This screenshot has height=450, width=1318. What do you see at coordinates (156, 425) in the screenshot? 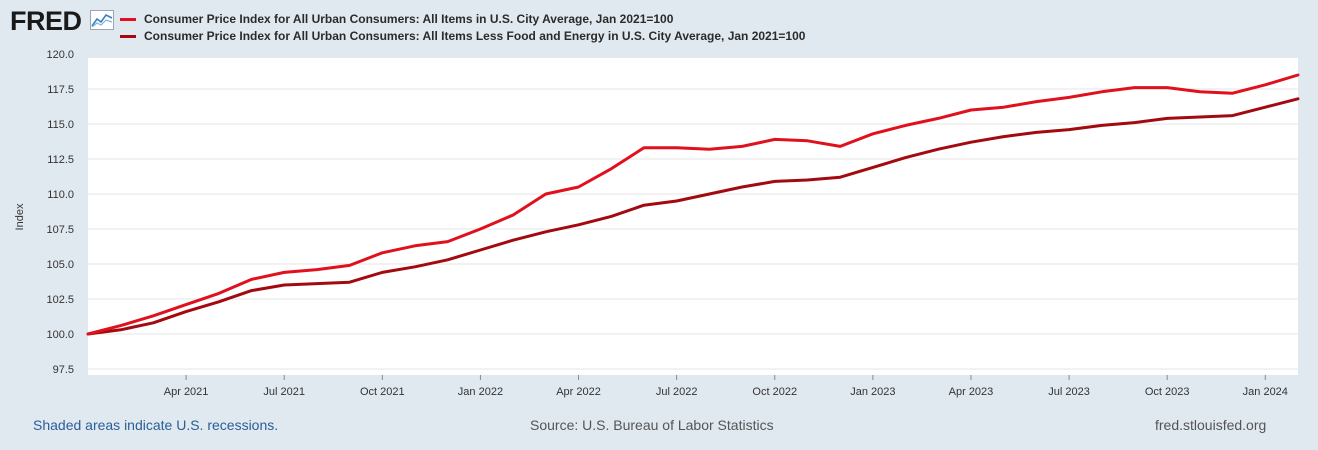
I see `recession-note: Shaded areas indicate U.S. recessions.` at bounding box center [156, 425].